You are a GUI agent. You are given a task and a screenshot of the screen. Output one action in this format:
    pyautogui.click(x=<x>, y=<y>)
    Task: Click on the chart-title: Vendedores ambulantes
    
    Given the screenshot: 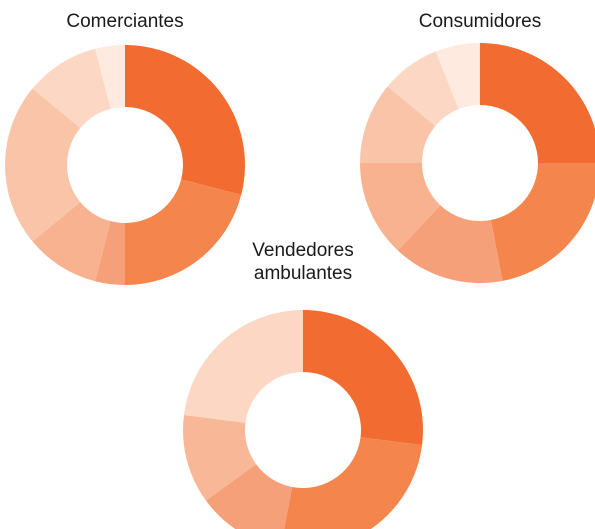 What is the action you would take?
    pyautogui.click(x=303, y=262)
    